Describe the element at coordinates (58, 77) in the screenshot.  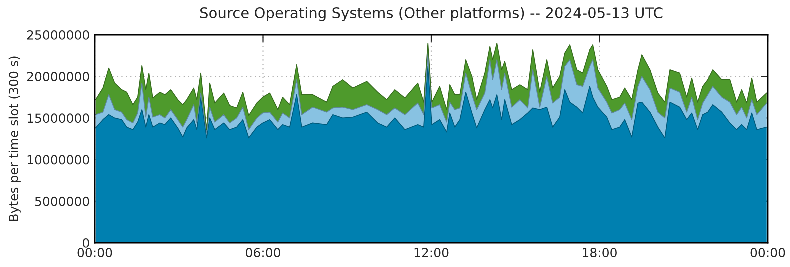
I see `y-tick-label: 20000000` at that location.